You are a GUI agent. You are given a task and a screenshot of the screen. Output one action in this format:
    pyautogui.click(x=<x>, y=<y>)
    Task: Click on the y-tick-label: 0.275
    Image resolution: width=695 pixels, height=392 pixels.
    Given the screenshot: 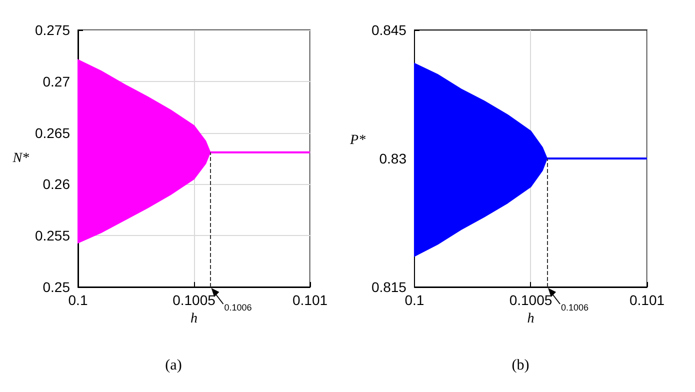 What is the action you would take?
    pyautogui.click(x=52, y=30)
    